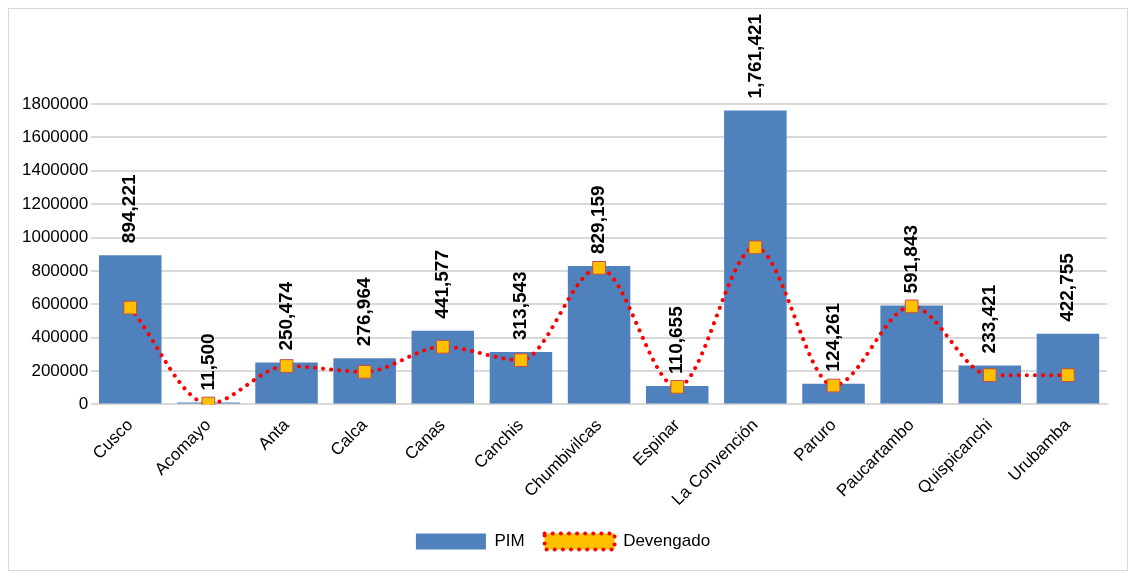 The height and width of the screenshot is (583, 1140). What do you see at coordinates (509, 541) in the screenshot?
I see `legend-label: PIM` at bounding box center [509, 541].